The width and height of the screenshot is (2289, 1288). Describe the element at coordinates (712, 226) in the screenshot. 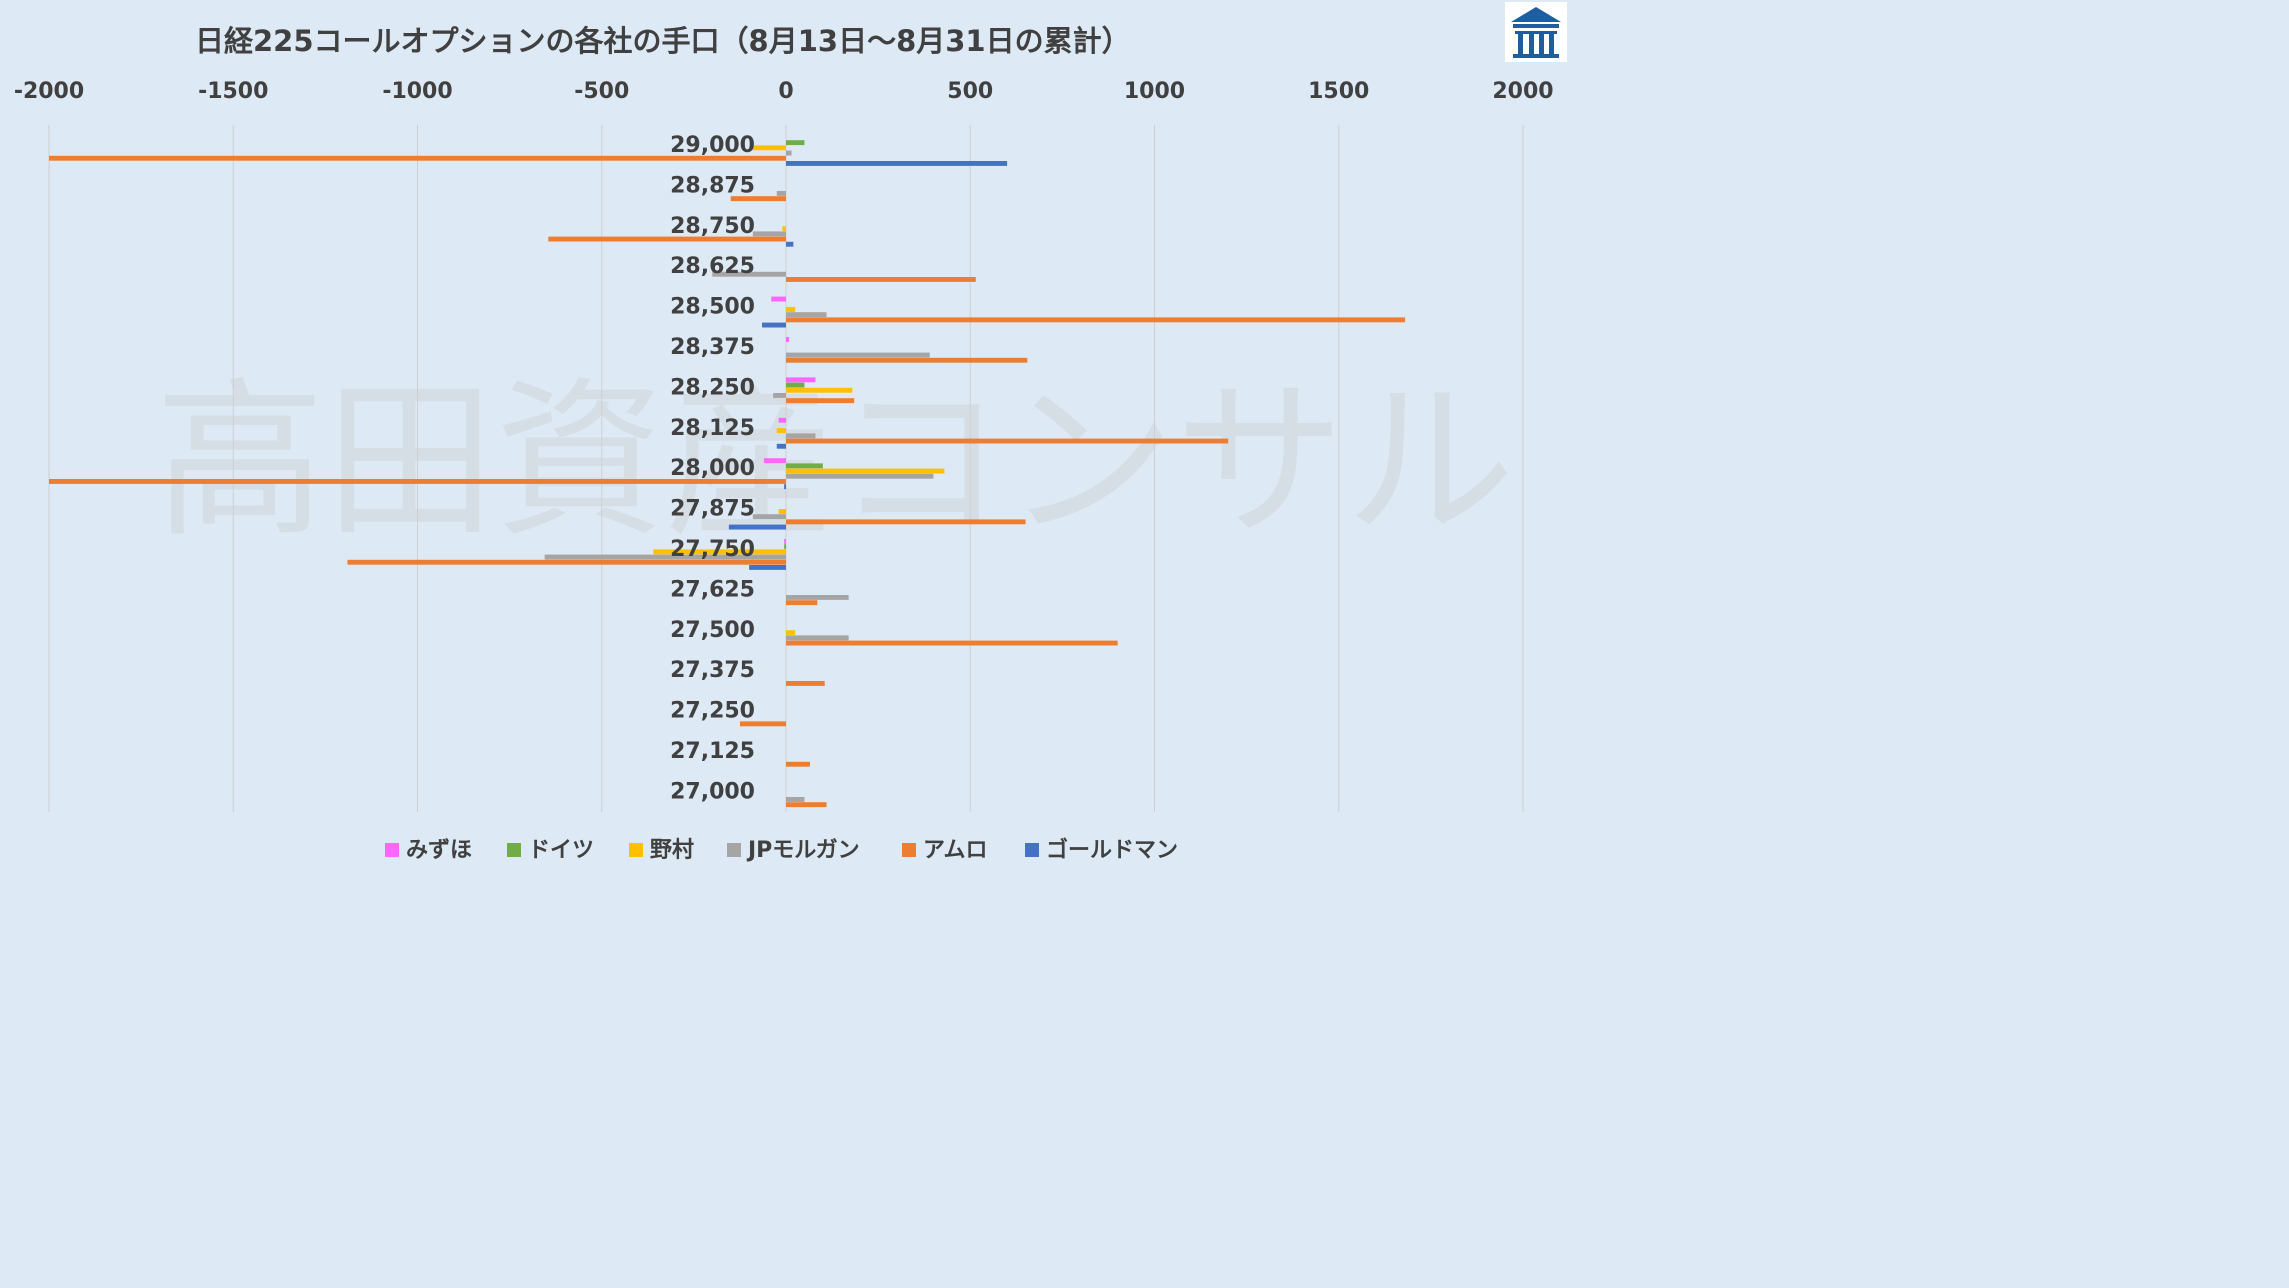

I see `category-label: 28,750` at that location.